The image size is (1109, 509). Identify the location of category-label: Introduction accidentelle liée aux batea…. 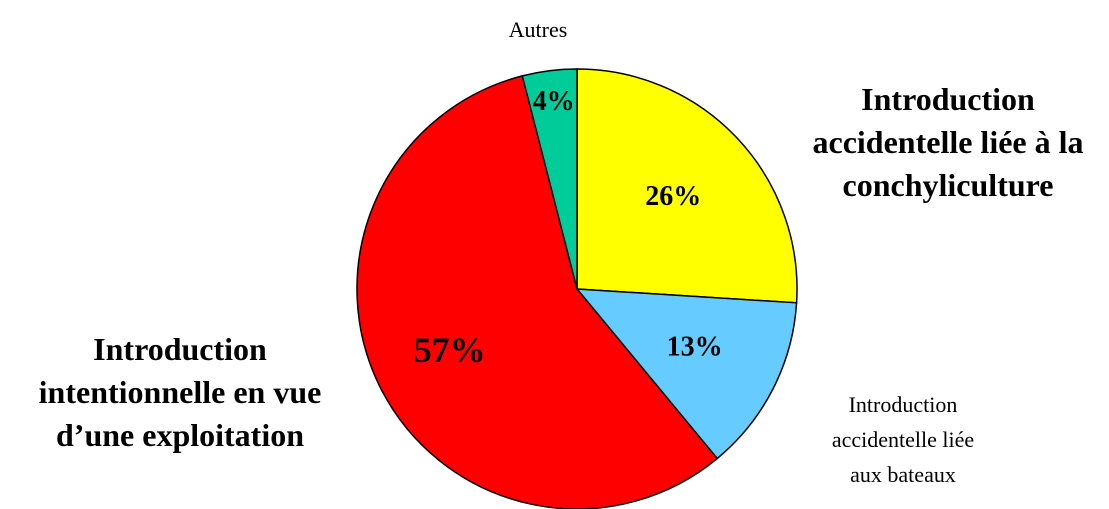
(903, 439).